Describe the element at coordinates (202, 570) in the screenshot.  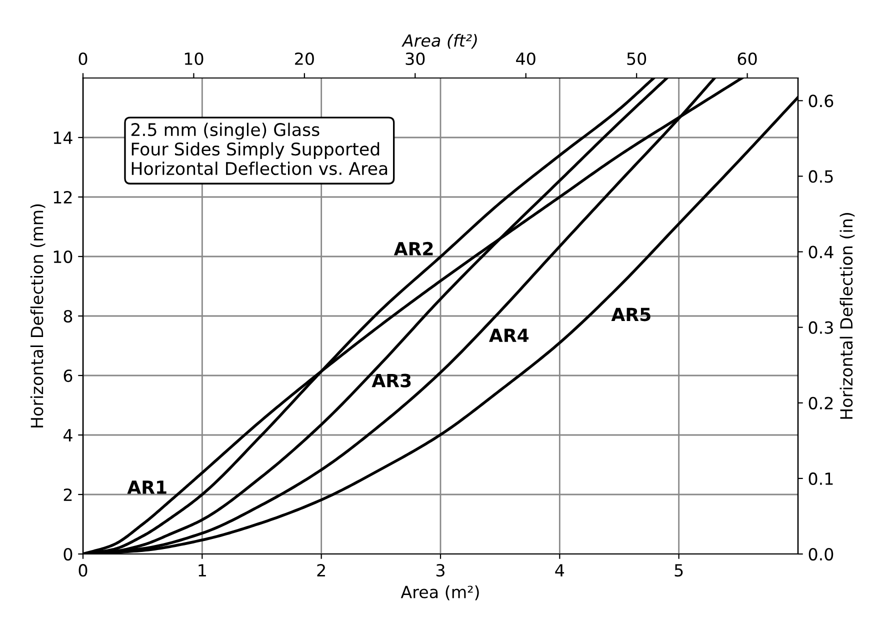
I see `x-tick-label: 1` at that location.